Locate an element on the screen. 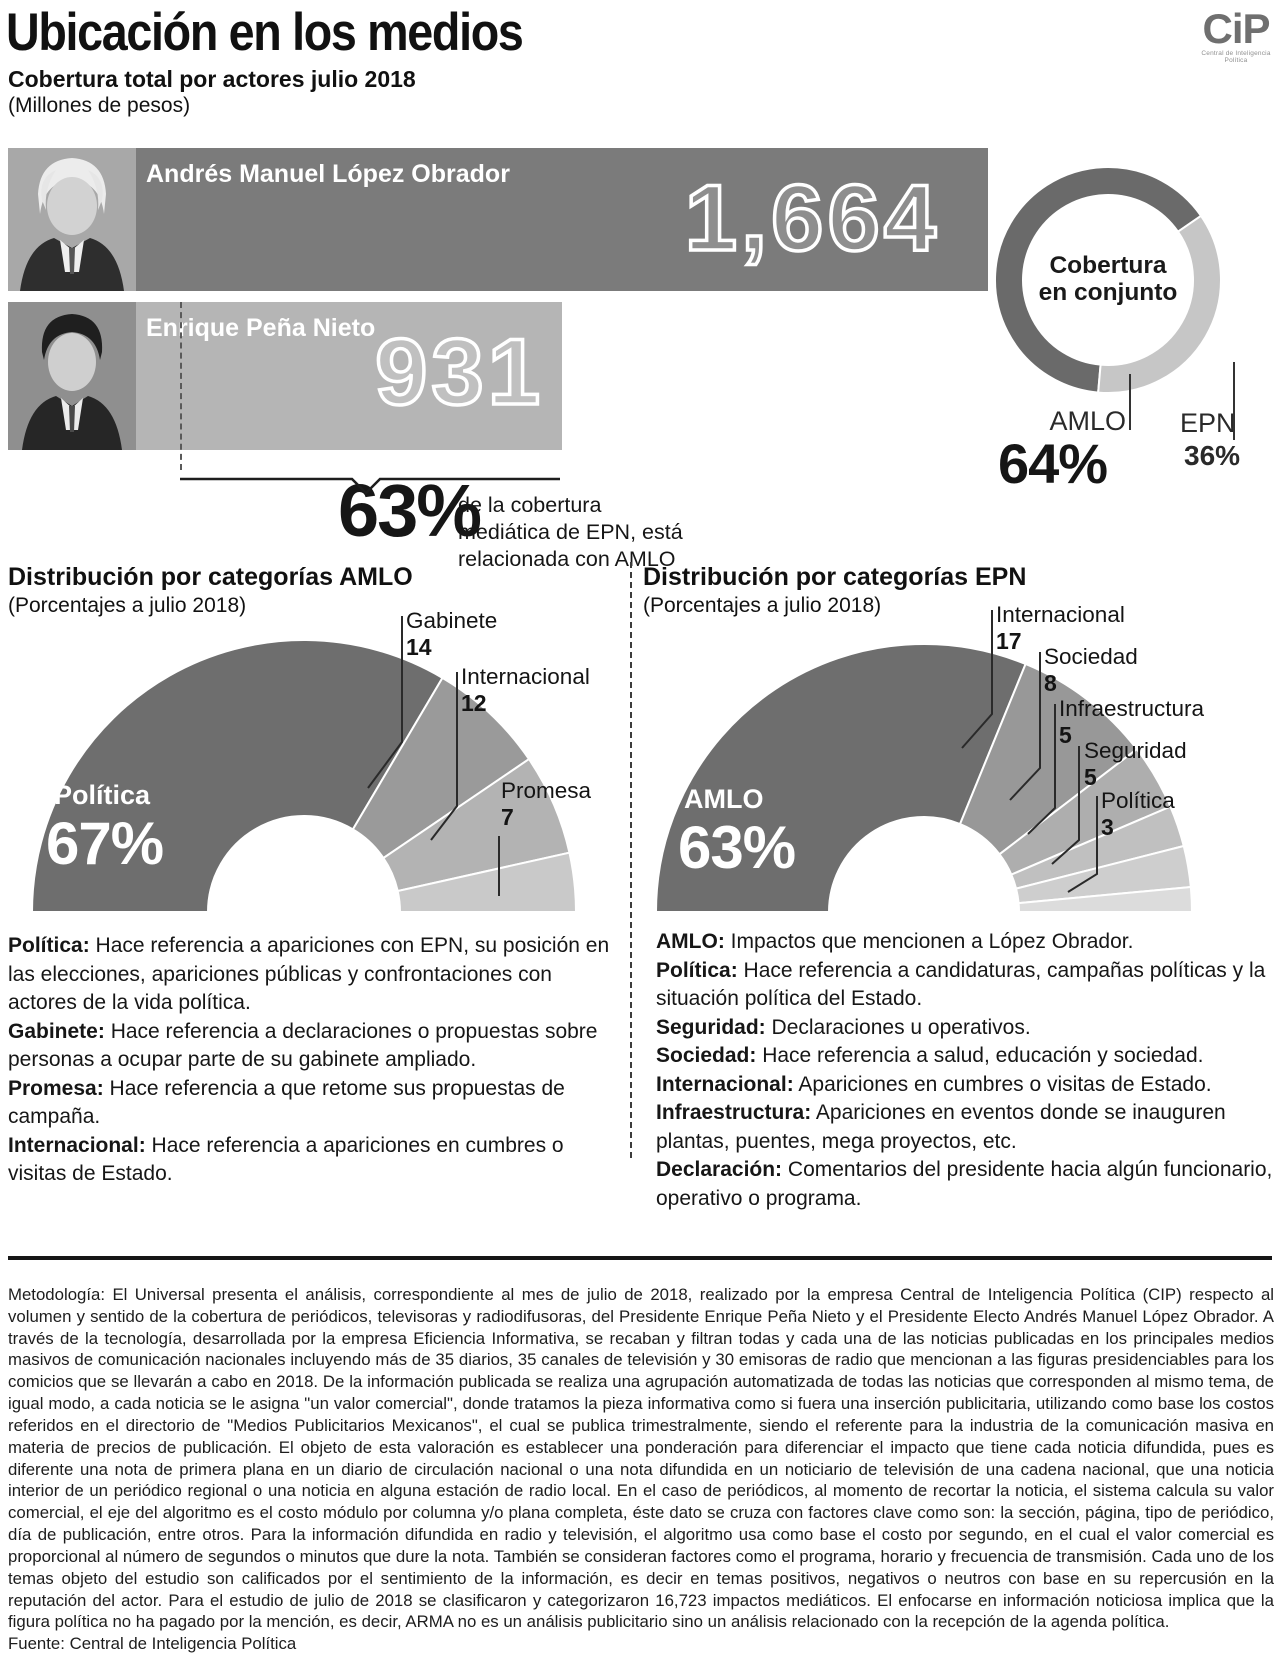 This screenshot has height=1669, width=1280. amlo-photo is located at coordinates (72, 219).